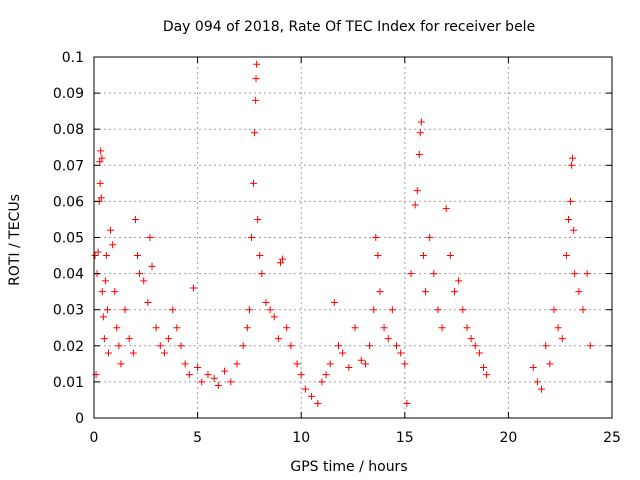 The width and height of the screenshot is (640, 480). Describe the element at coordinates (612, 438) in the screenshot. I see `x-tick-label: 25` at that location.